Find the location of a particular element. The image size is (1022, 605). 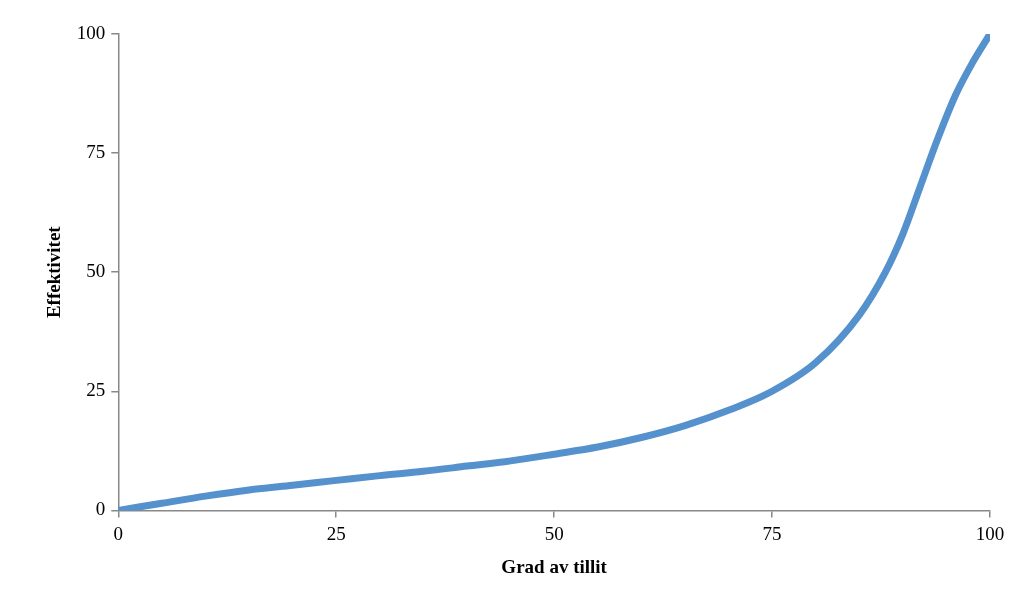

x-tick-label: 25 is located at coordinates (336, 533).